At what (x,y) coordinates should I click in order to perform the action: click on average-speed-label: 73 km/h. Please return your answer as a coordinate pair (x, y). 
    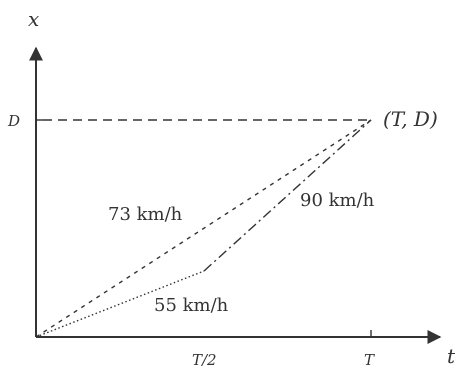
    Looking at the image, I should click on (145, 214).